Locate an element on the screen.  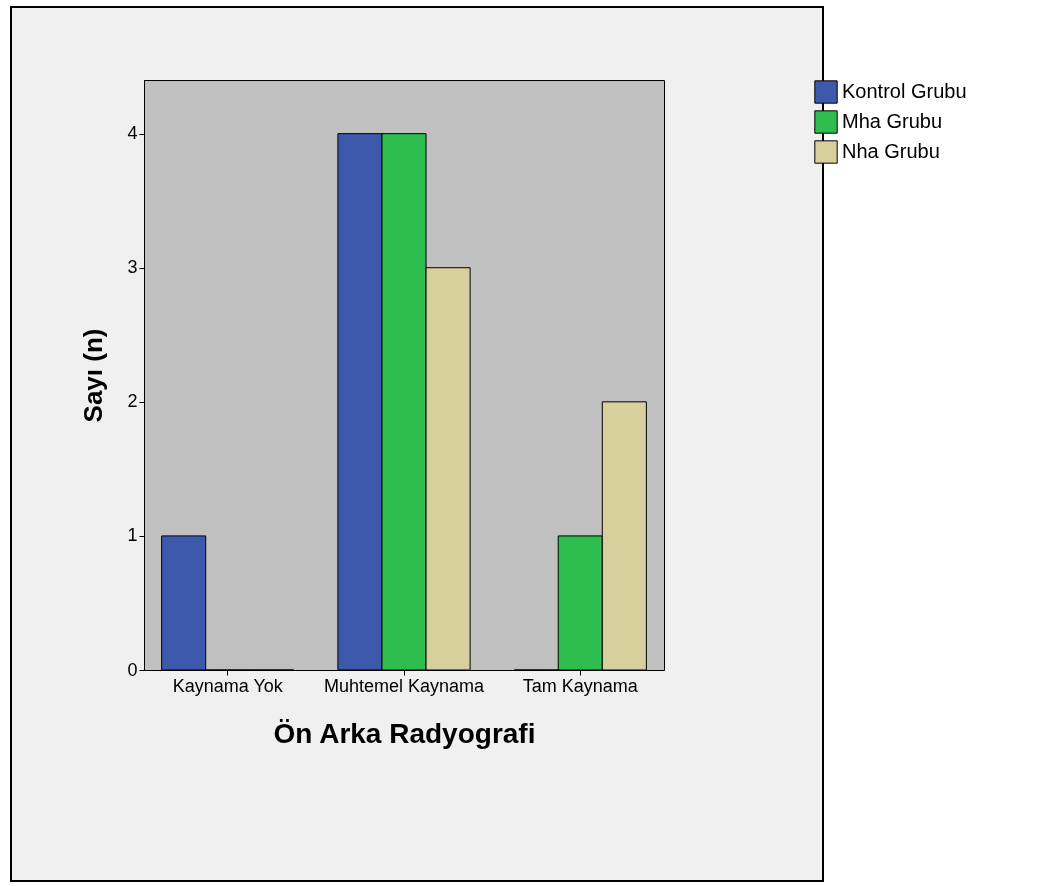
x-axis-title: Ön Arka Radyografi is located at coordinates (404, 733).